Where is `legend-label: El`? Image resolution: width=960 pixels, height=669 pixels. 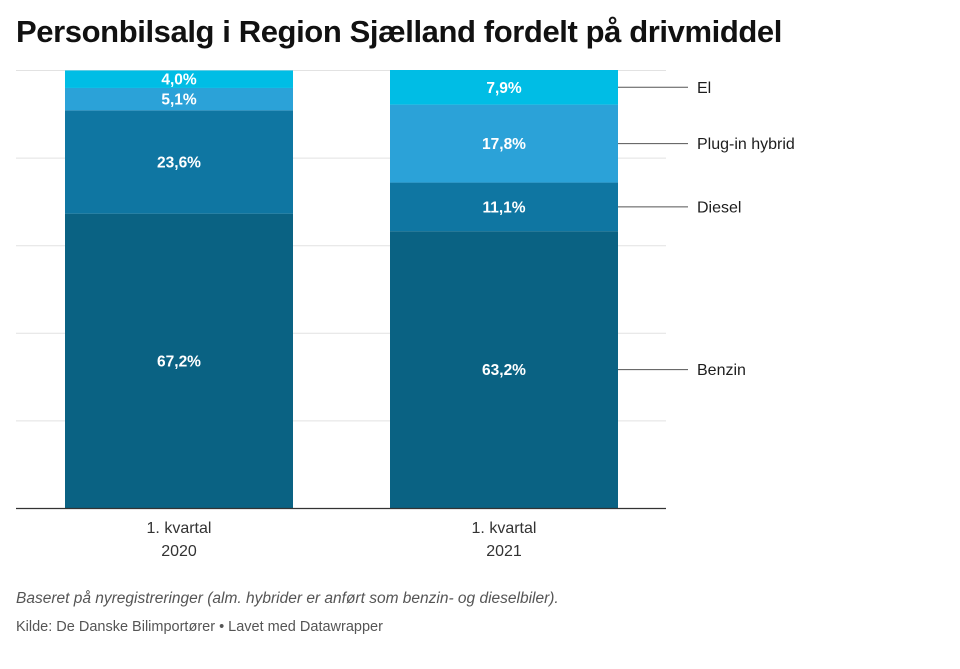
legend-label: El is located at coordinates (704, 88).